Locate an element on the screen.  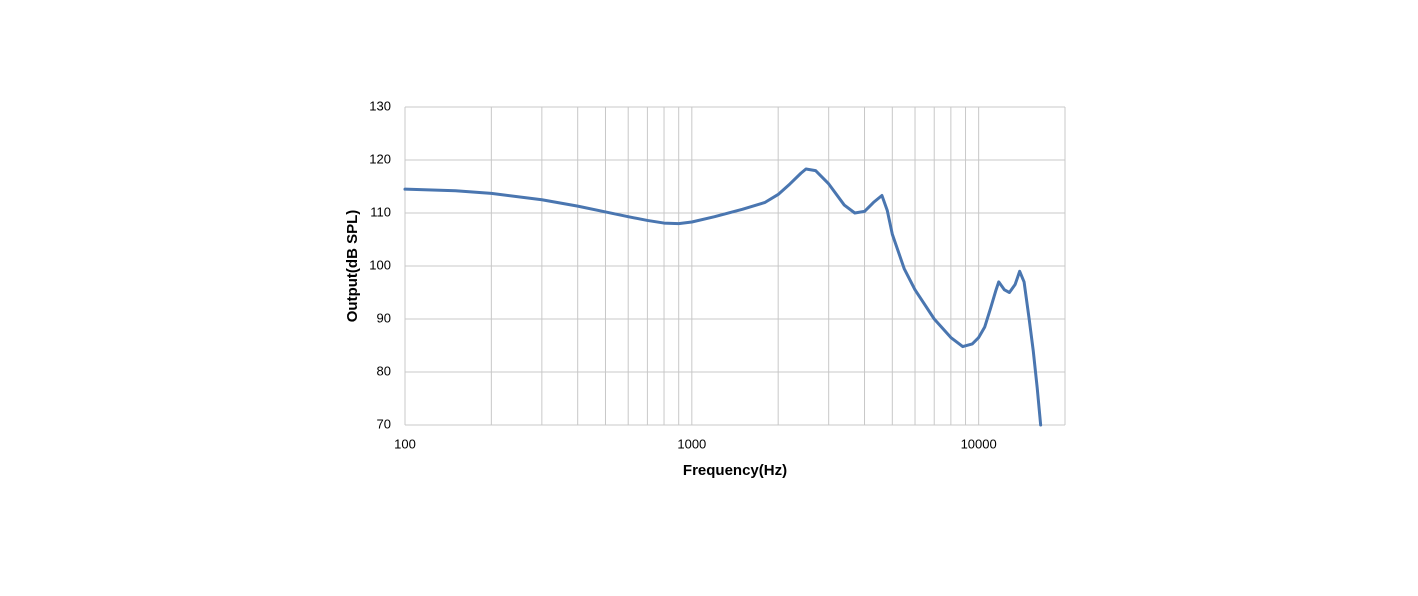
y-tick-label: 120 is located at coordinates (380, 158).